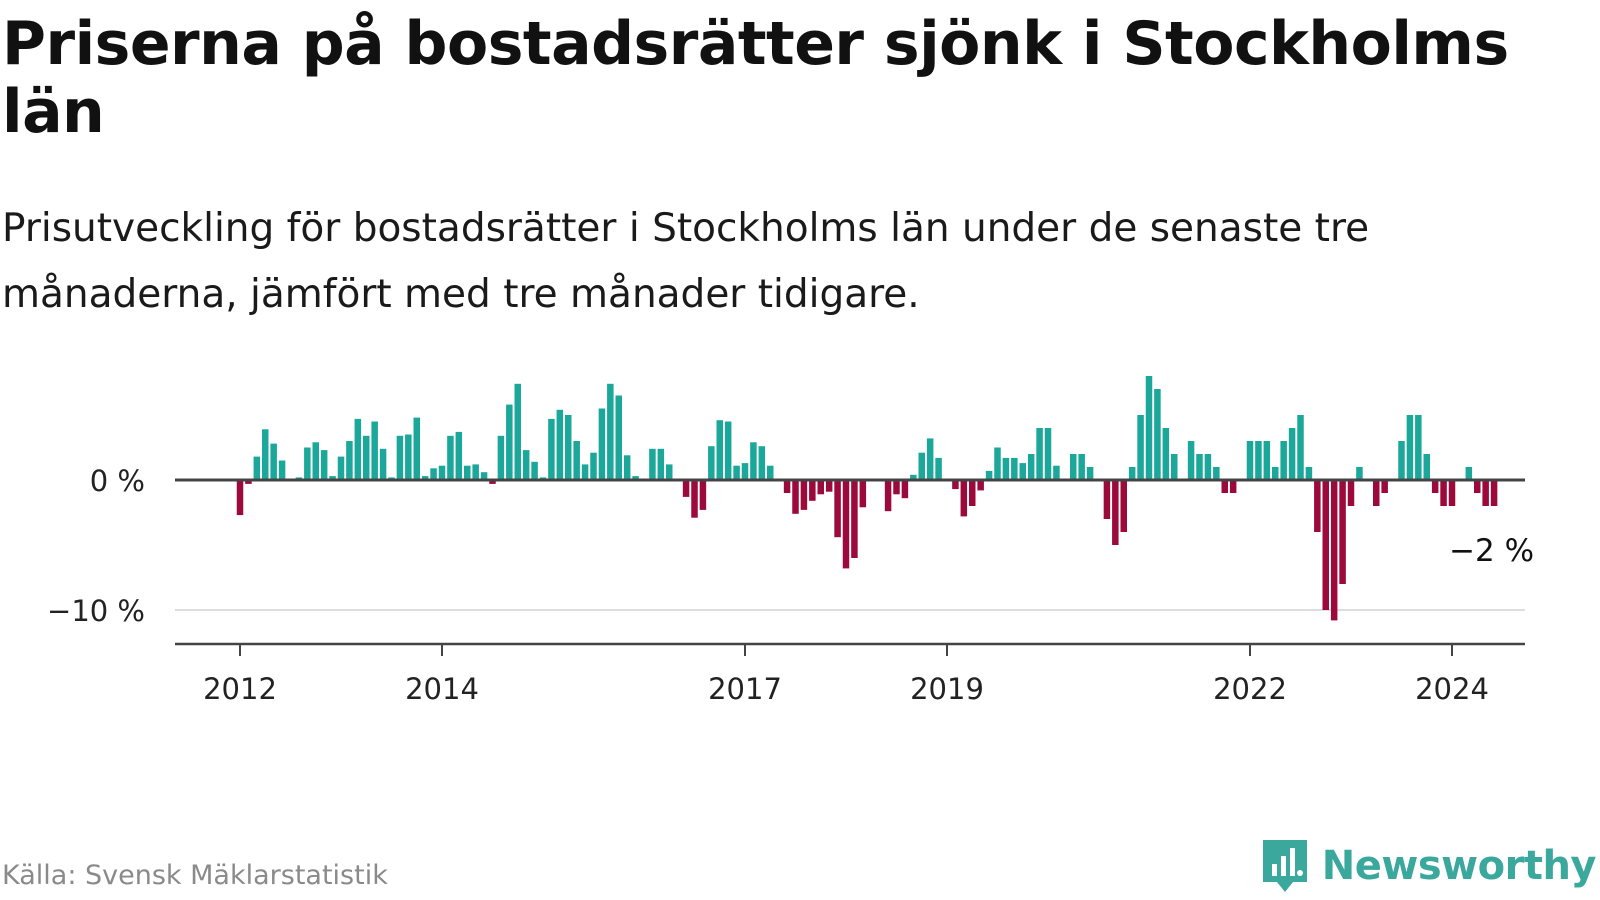 The height and width of the screenshot is (900, 1600). Describe the element at coordinates (1284, 866) in the screenshot. I see `newsworthy-logo-icon` at that location.